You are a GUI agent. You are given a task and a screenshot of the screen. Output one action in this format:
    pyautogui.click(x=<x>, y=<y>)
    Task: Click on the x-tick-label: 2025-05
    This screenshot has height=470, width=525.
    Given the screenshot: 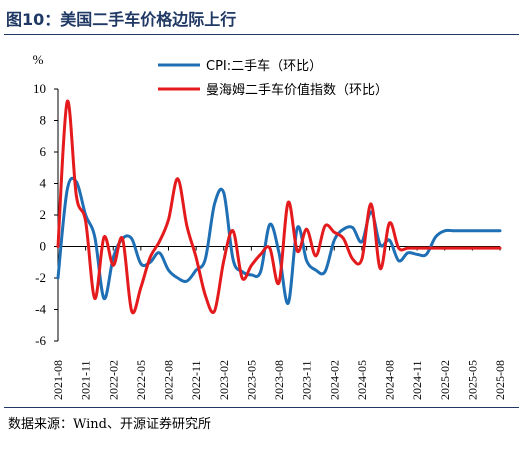 What is the action you would take?
    pyautogui.click(x=472, y=380)
    